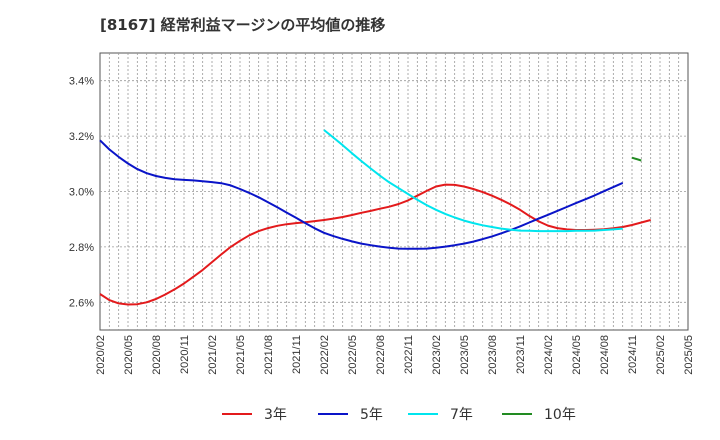  What do you see at coordinates (81, 303) in the screenshot?
I see `y-tick-label: 2.6%` at bounding box center [81, 303].